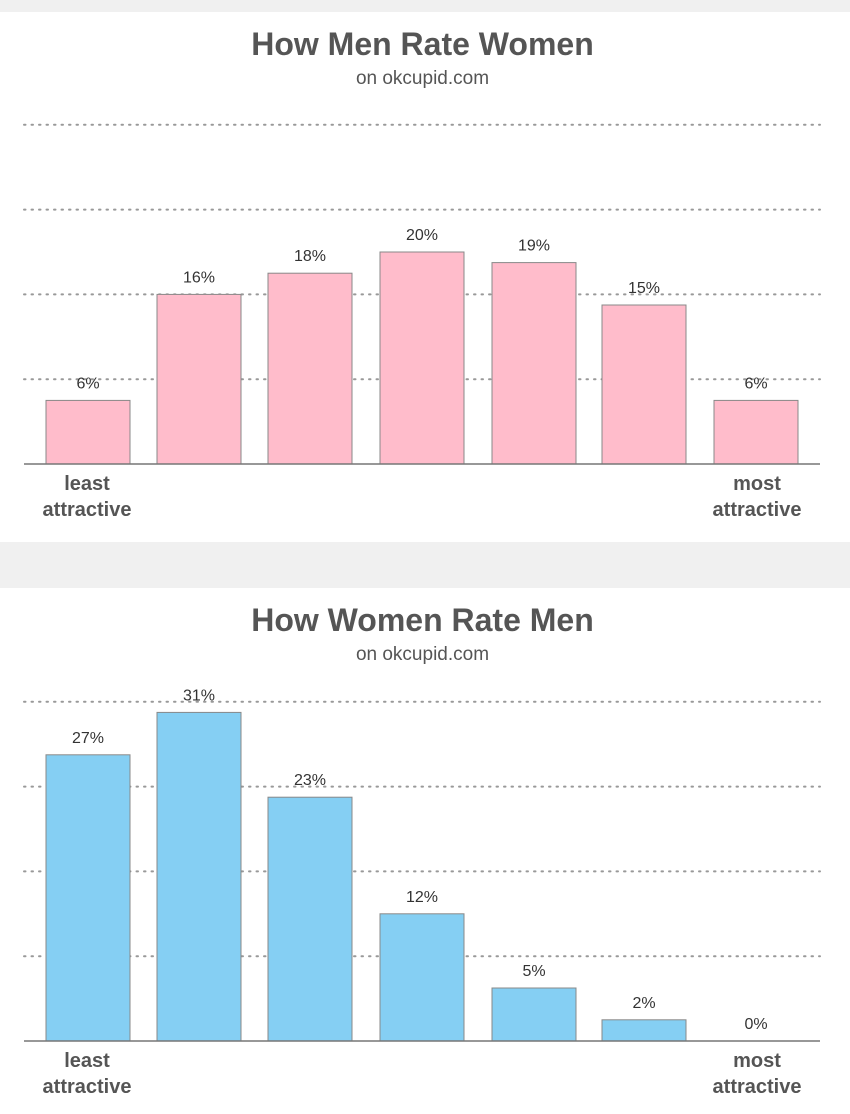 This screenshot has width=850, height=1114. Describe the element at coordinates (199, 277) in the screenshot. I see `data-label: 16%` at that location.